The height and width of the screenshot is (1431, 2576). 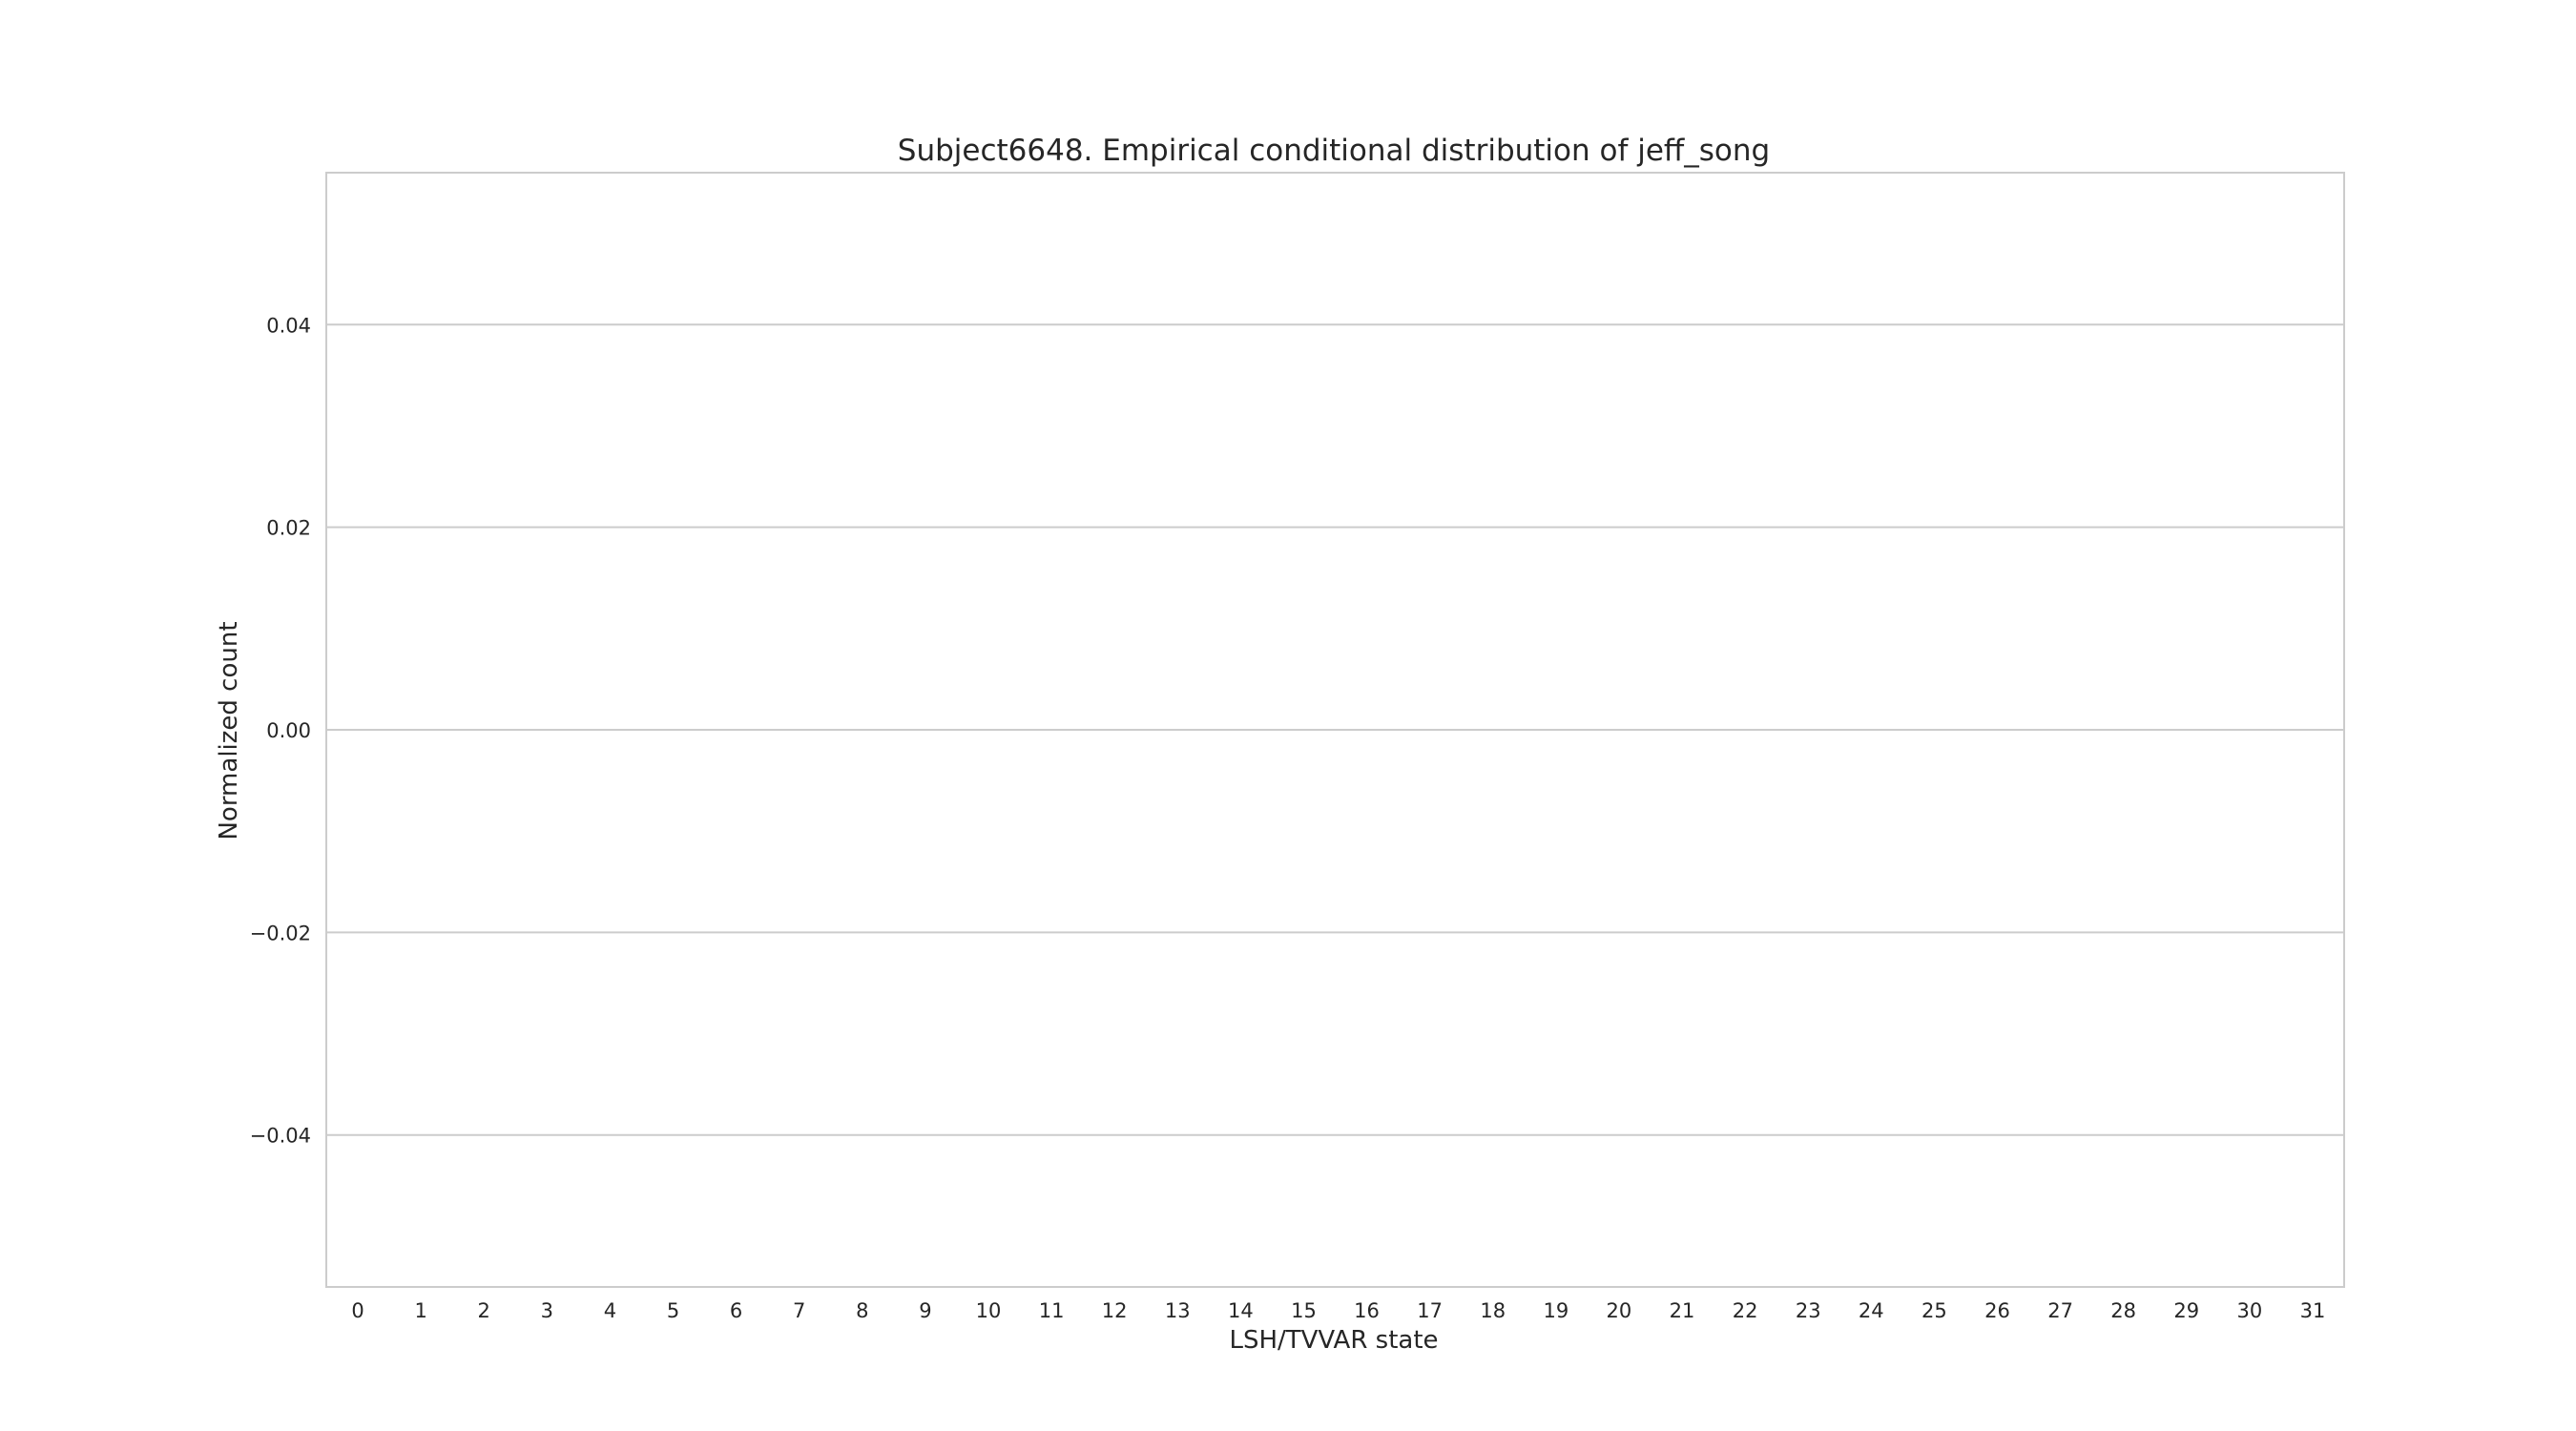 I want to click on x-axis-label: LSH/TVVAR state, so click(x=1333, y=1340).